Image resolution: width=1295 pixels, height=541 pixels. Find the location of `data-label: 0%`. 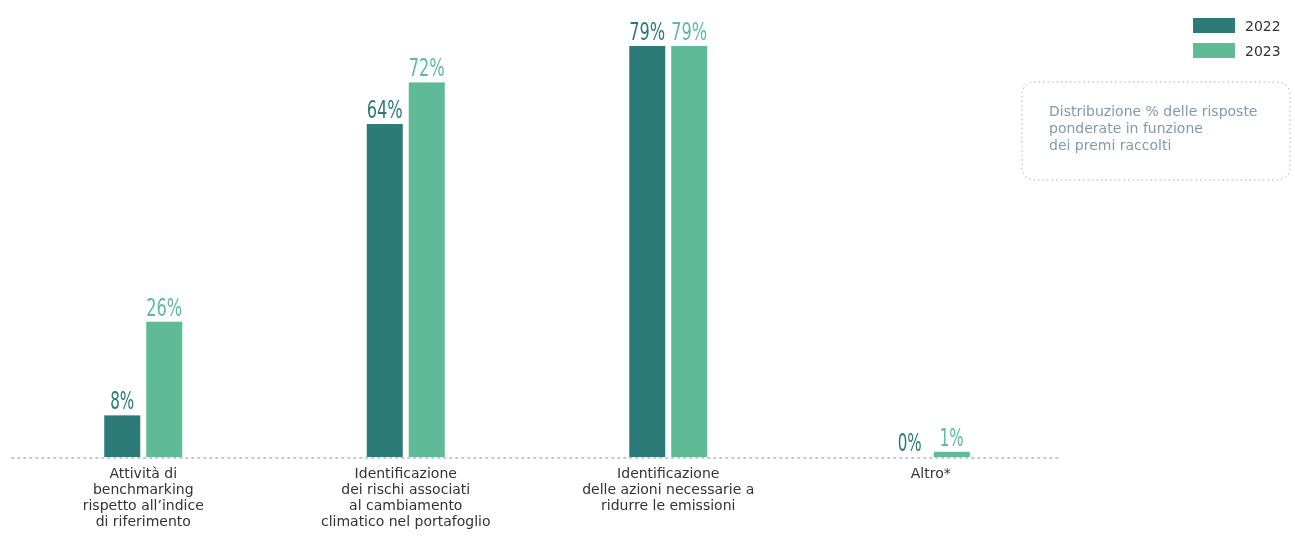

data-label: 0% is located at coordinates (915, 443).